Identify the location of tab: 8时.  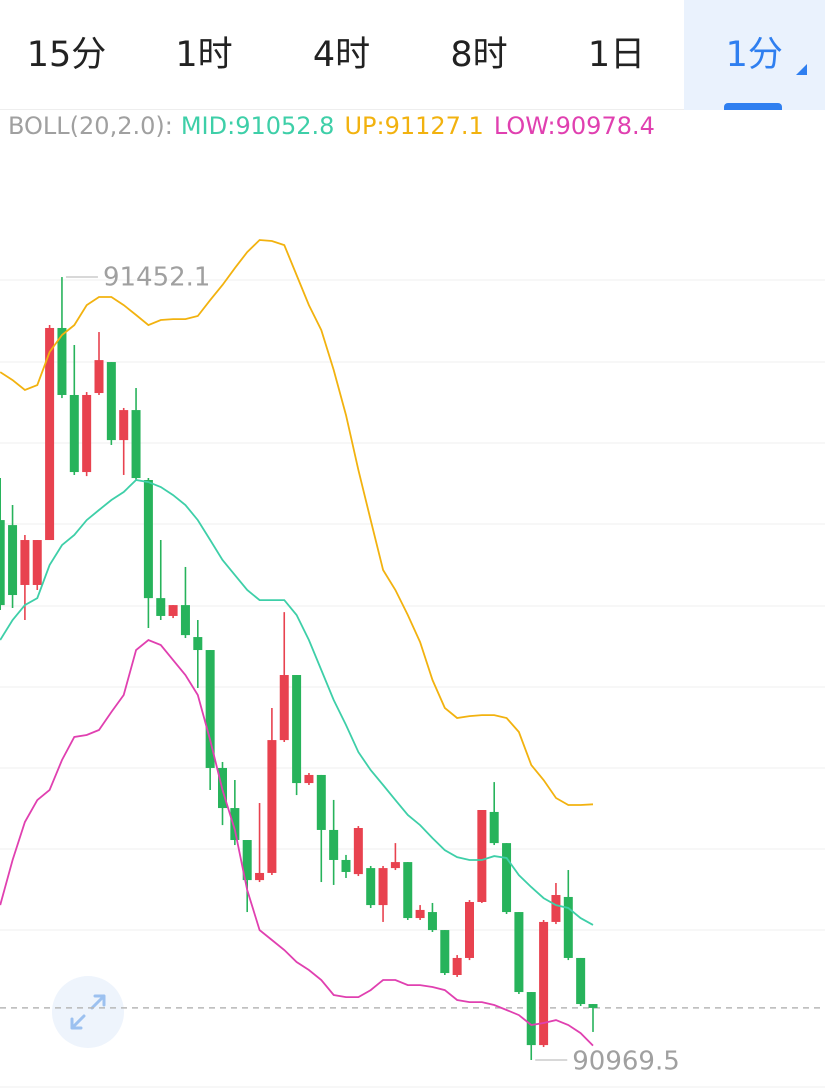
(479, 55).